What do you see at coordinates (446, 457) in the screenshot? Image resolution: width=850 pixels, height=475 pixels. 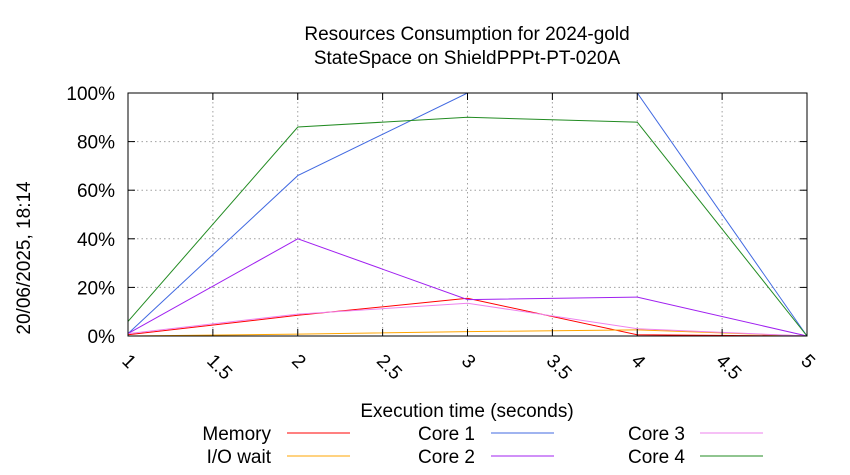 I see `legend-label-core-2: Core 2` at bounding box center [446, 457].